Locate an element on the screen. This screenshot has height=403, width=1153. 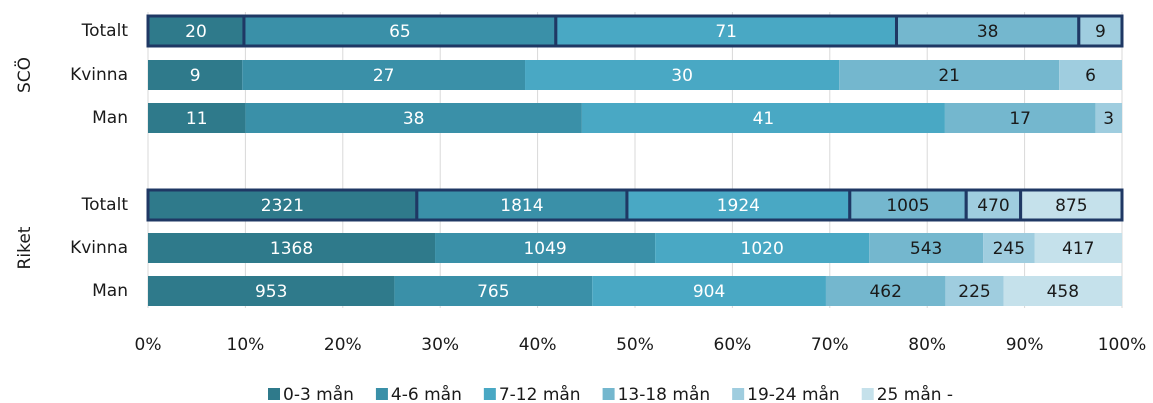
data-label: 1924 is located at coordinates (738, 206).